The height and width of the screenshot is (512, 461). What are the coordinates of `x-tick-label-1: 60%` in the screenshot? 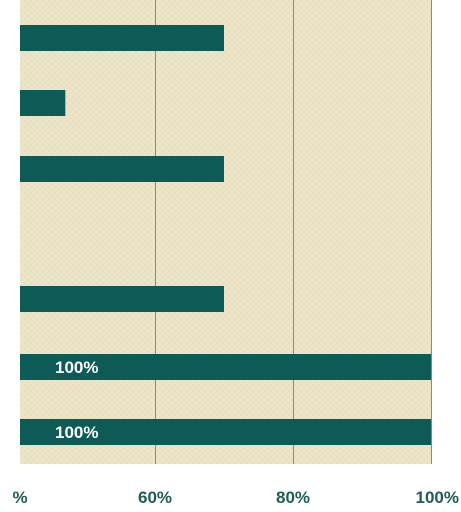 It's located at (155, 497).